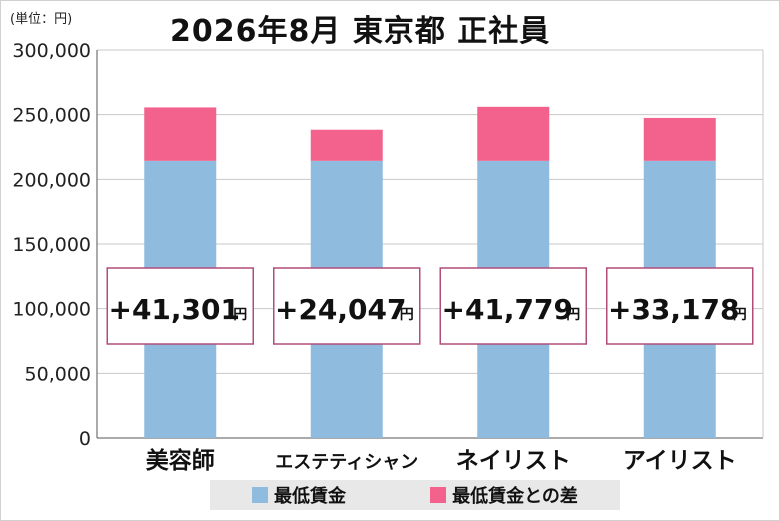  Describe the element at coordinates (341, 309) in the screenshot. I see `diff-annotation-value: +24,047` at that location.